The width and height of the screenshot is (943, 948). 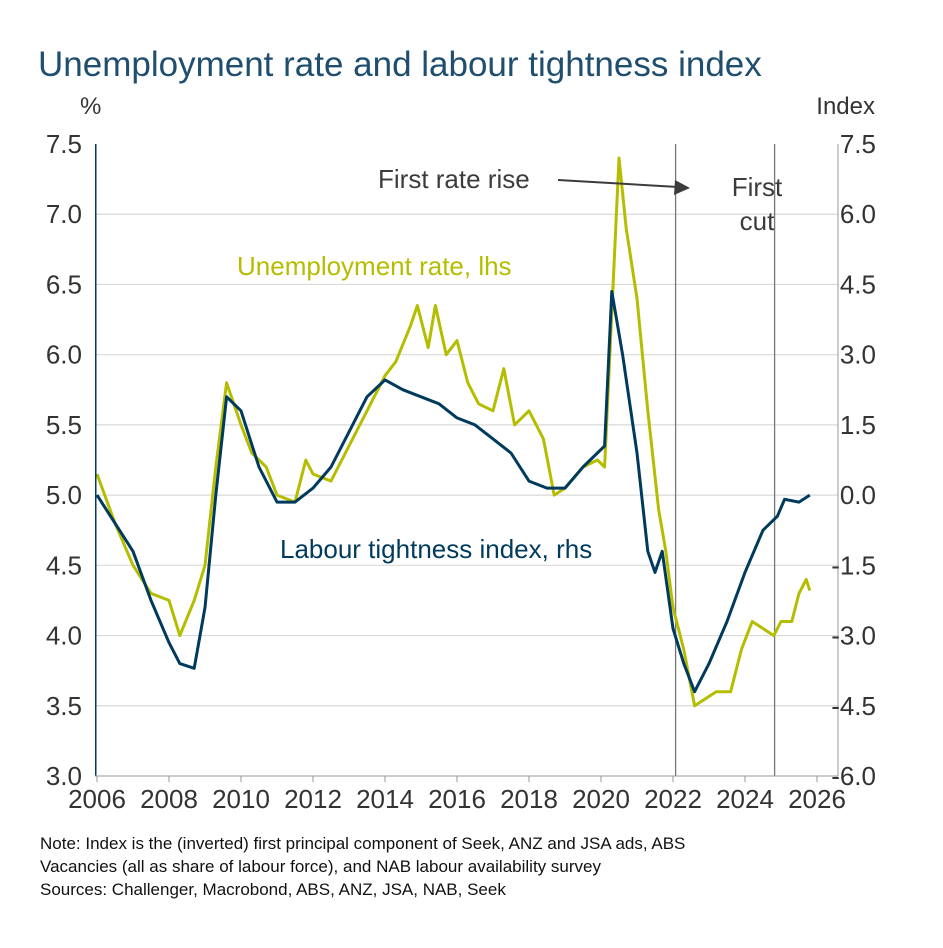 What do you see at coordinates (853, 776) in the screenshot?
I see `y-tick-right: -6.0` at bounding box center [853, 776].